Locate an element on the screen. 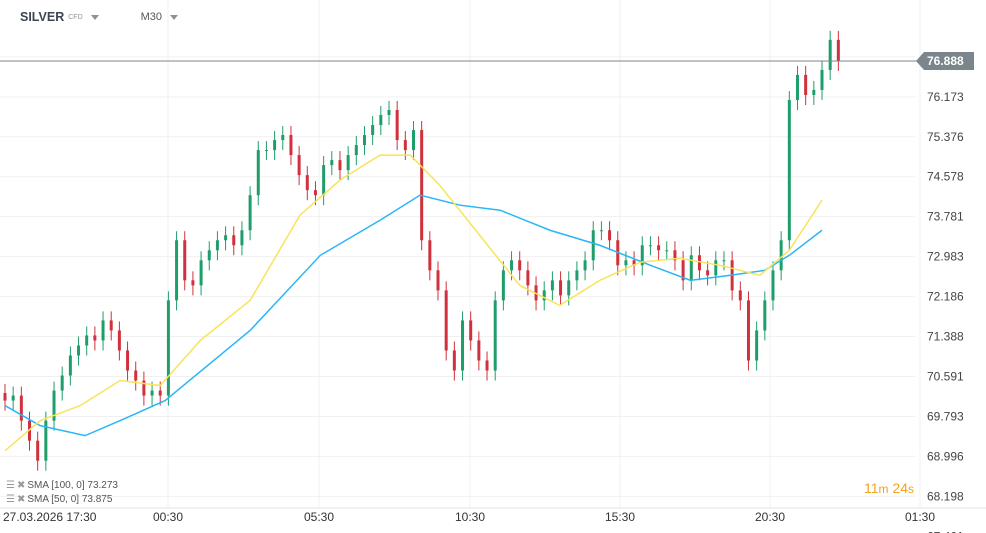 The image size is (986, 533). current-price-tag is located at coordinates (945, 61).